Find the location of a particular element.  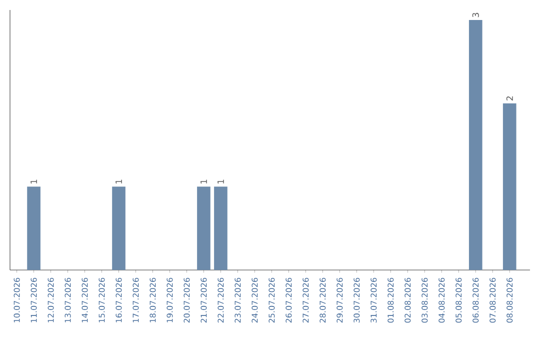

x-tick-label: 03.08.2026 is located at coordinates (425, 300).